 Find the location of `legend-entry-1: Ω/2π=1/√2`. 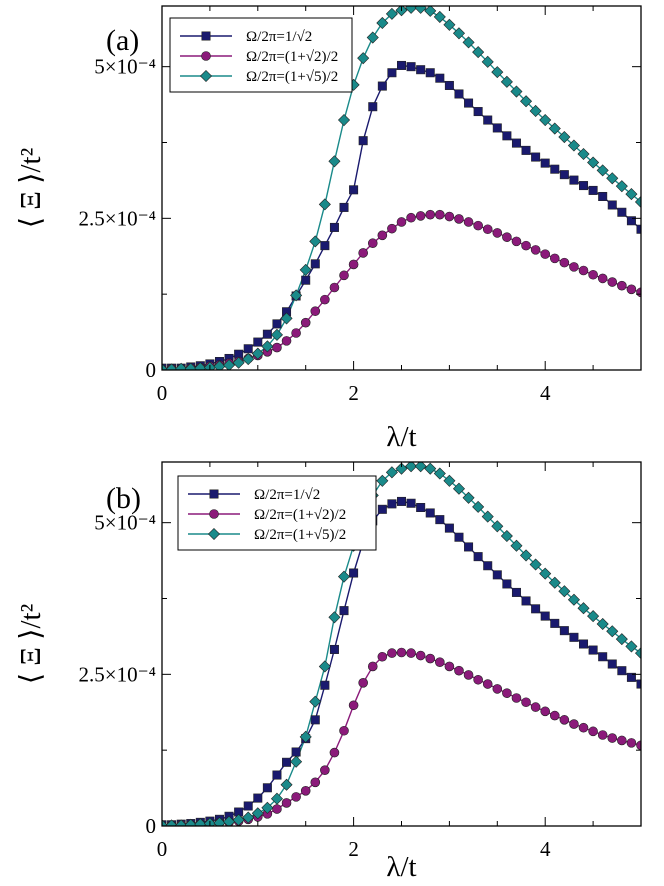

legend-entry-1: Ω/2π=1/√2 is located at coordinates (254, 495).